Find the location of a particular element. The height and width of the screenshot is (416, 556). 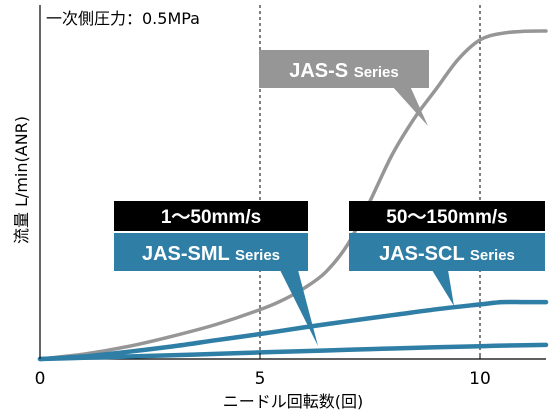

callout-jas-s: JAS-S Series is located at coordinates (344, 88).